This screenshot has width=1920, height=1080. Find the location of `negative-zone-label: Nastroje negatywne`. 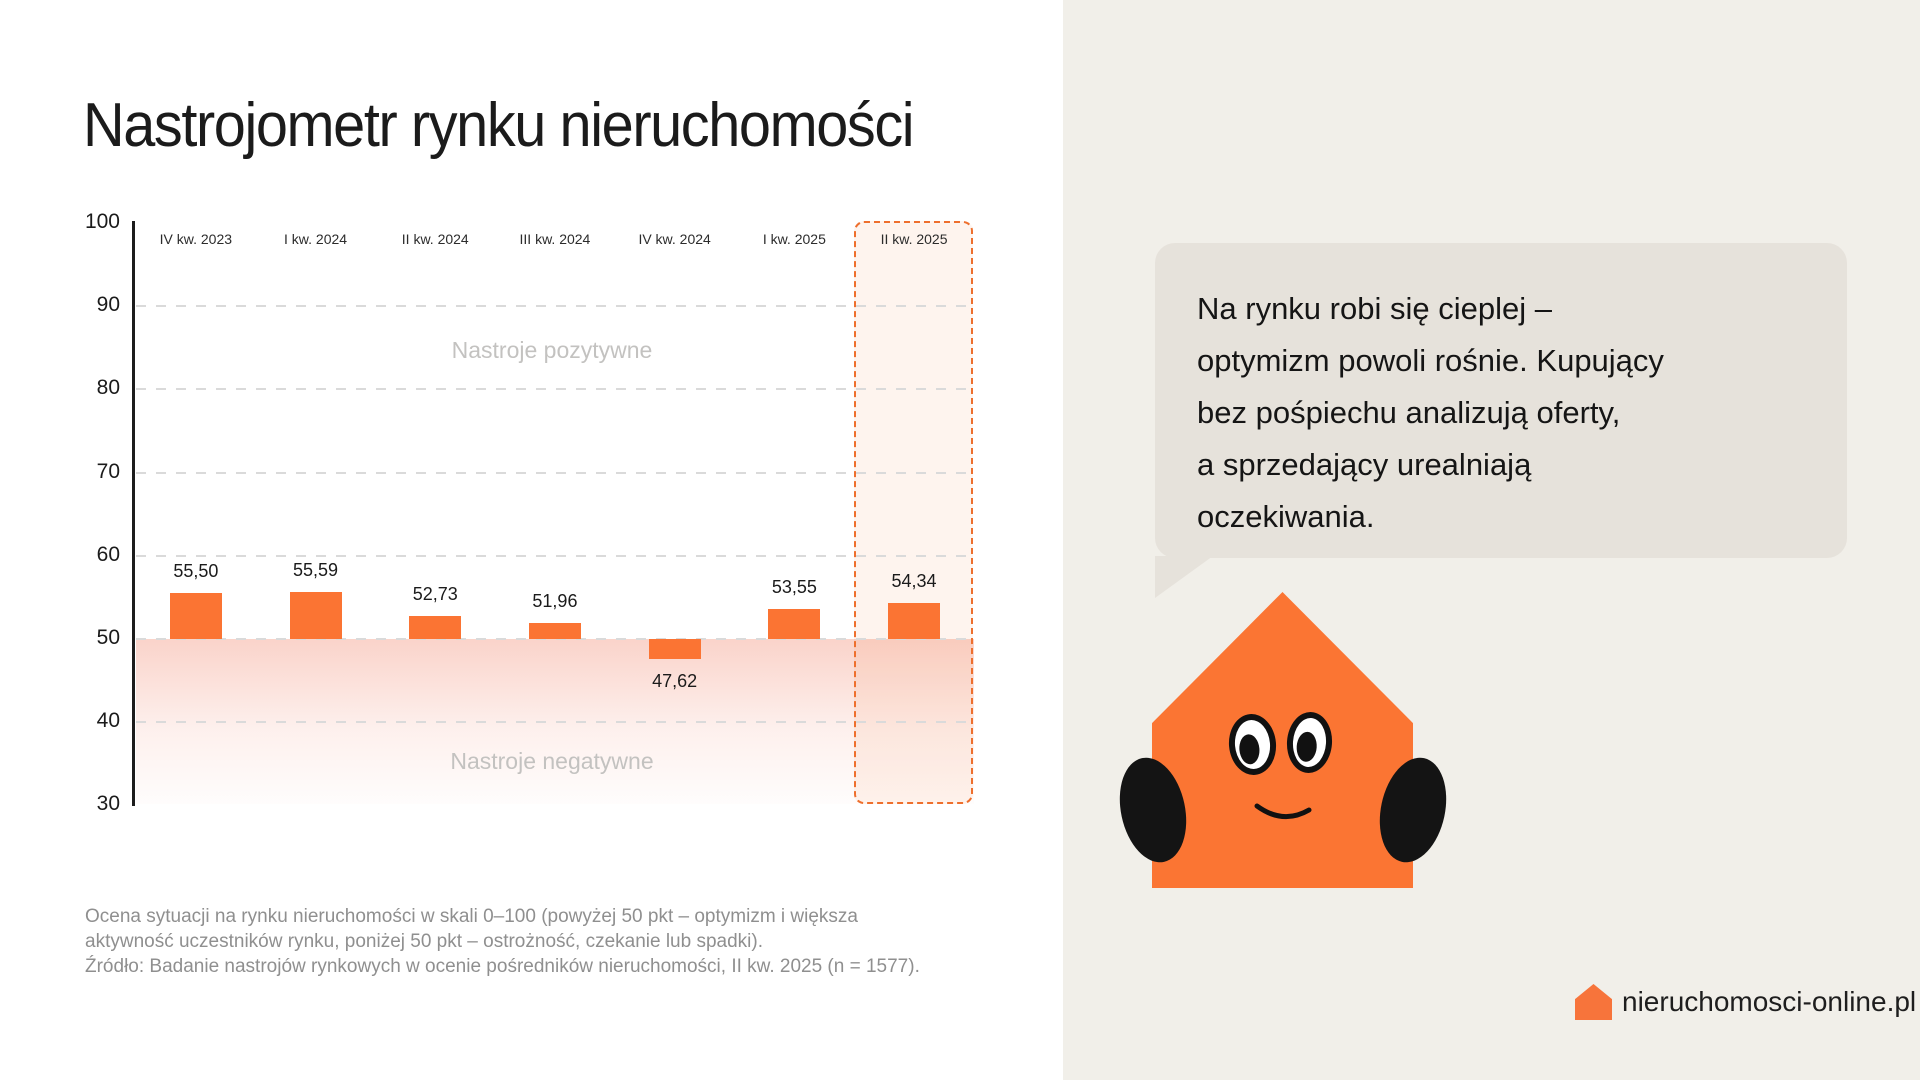

negative-zone-label: Nastroje negatywne is located at coordinates (552, 761).